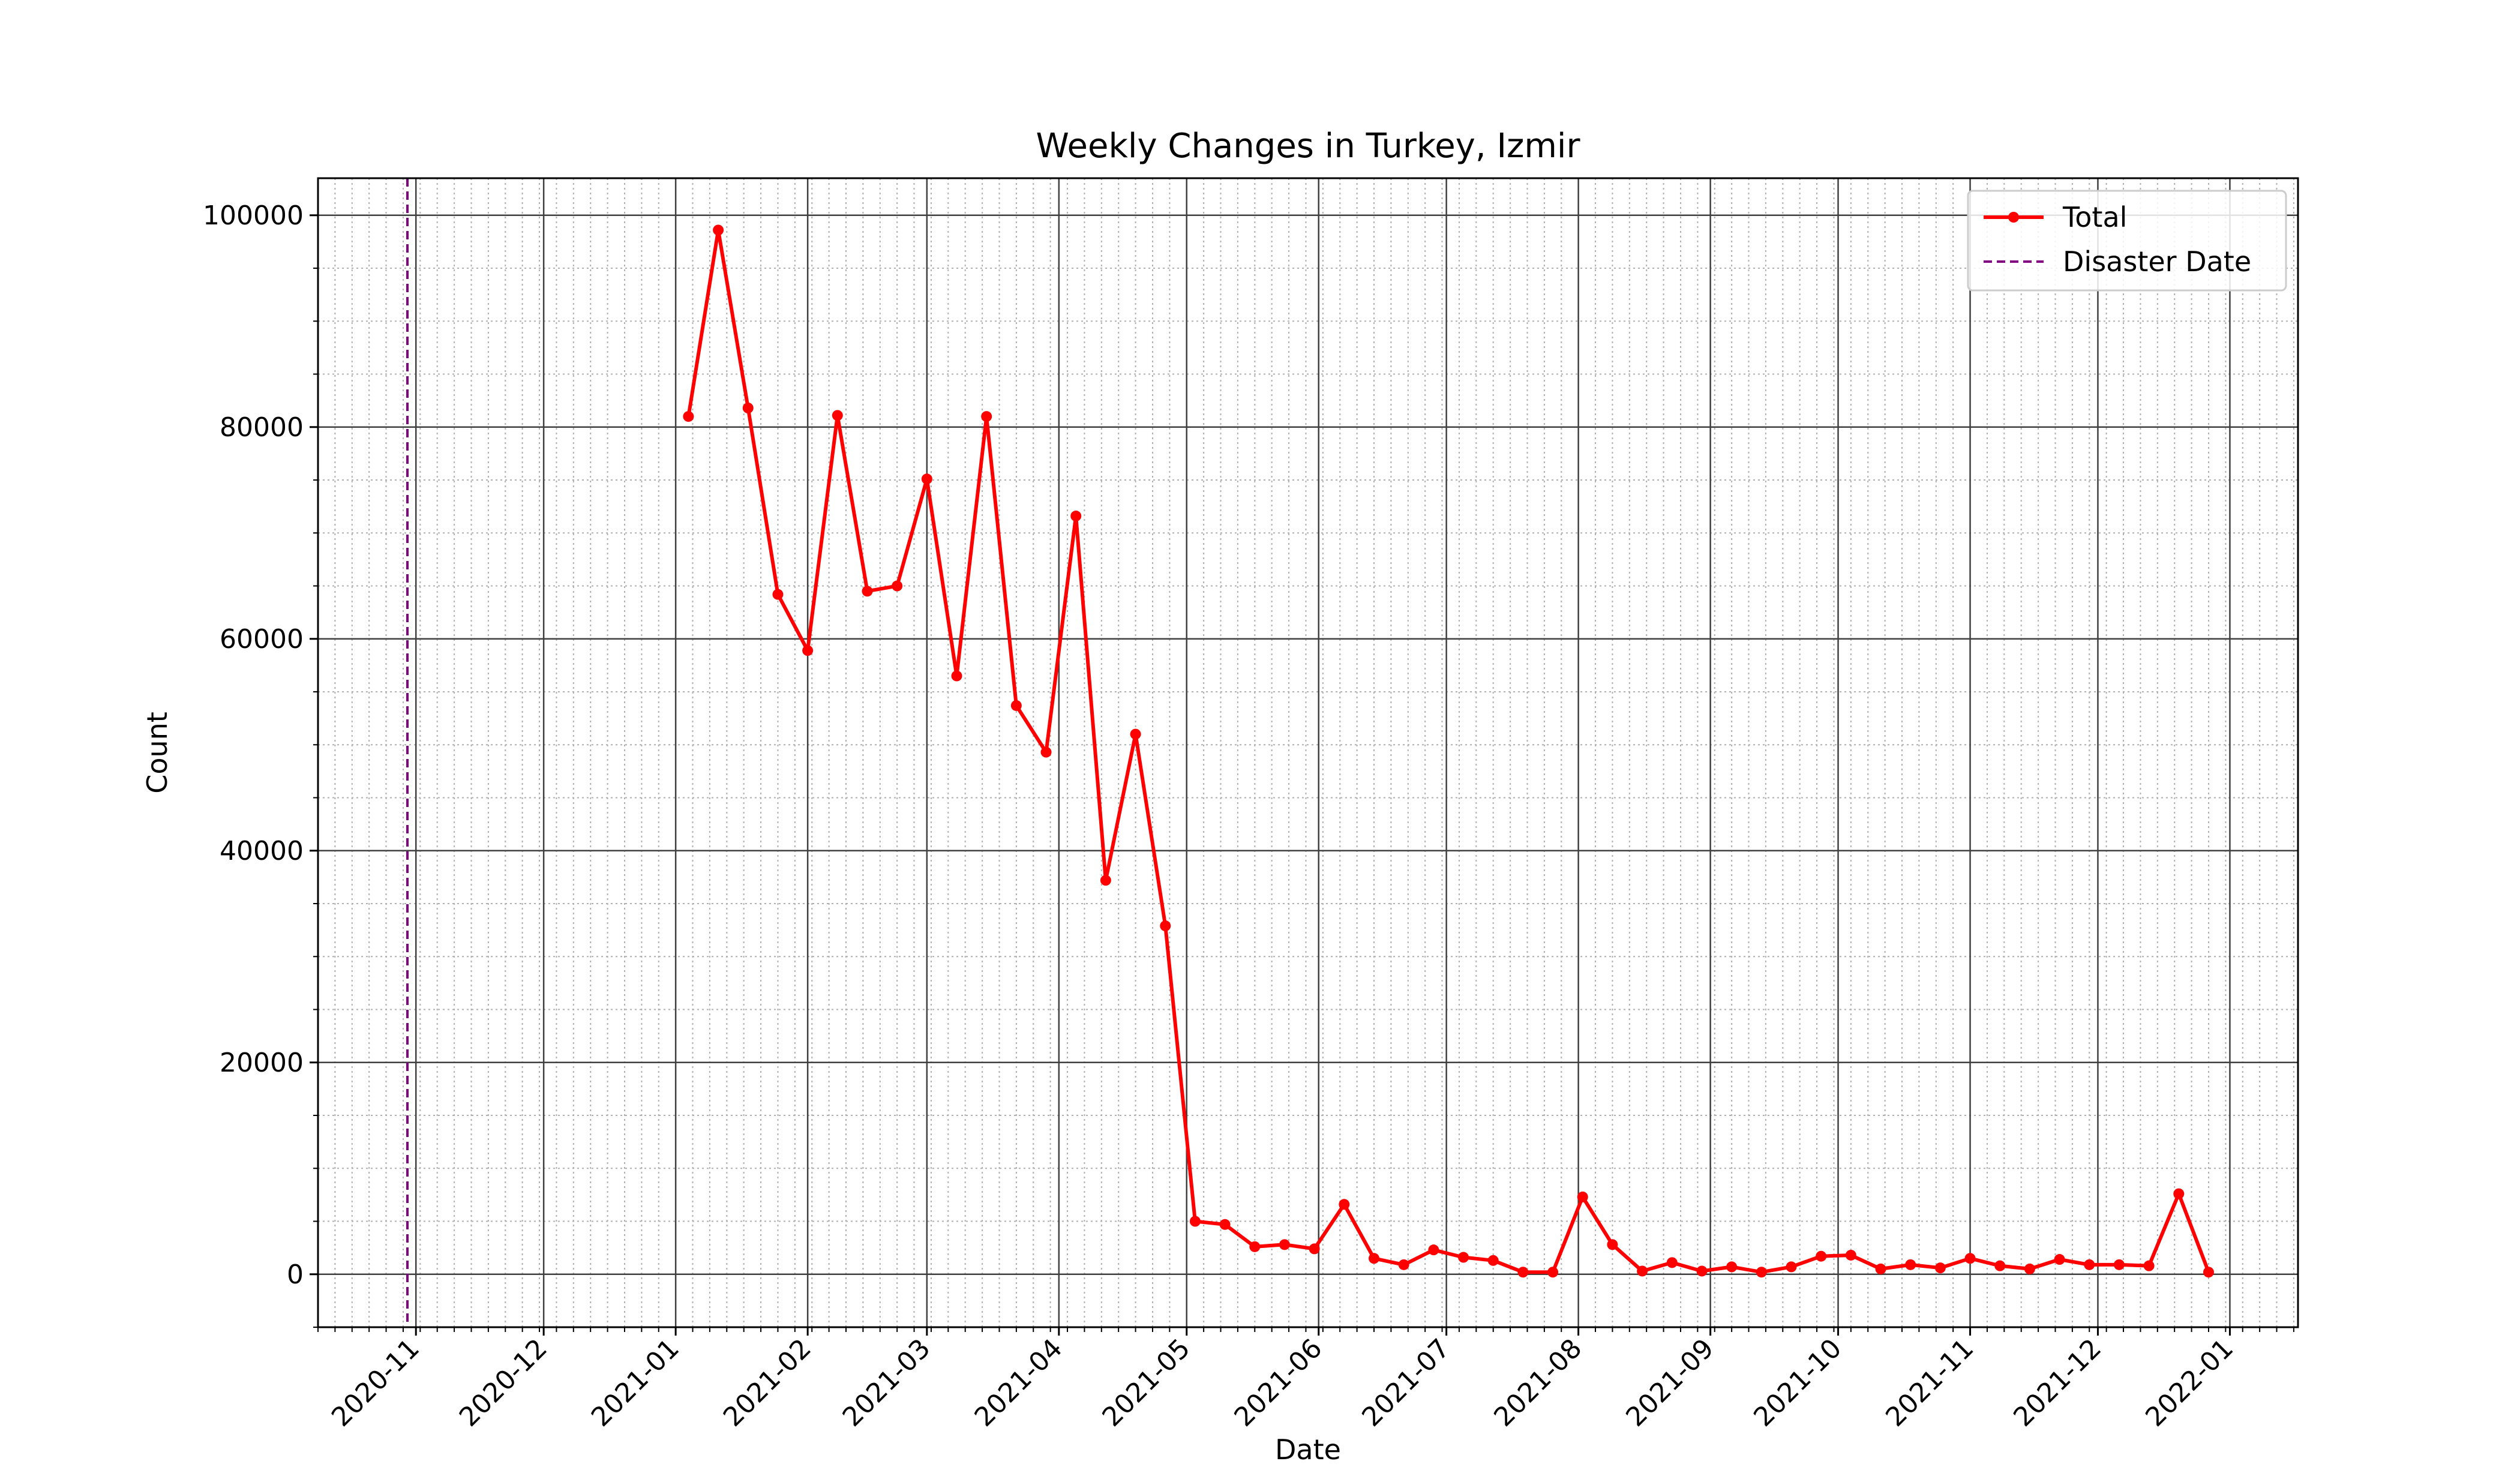  I want to click on y-tick-label: 80000, so click(262, 427).